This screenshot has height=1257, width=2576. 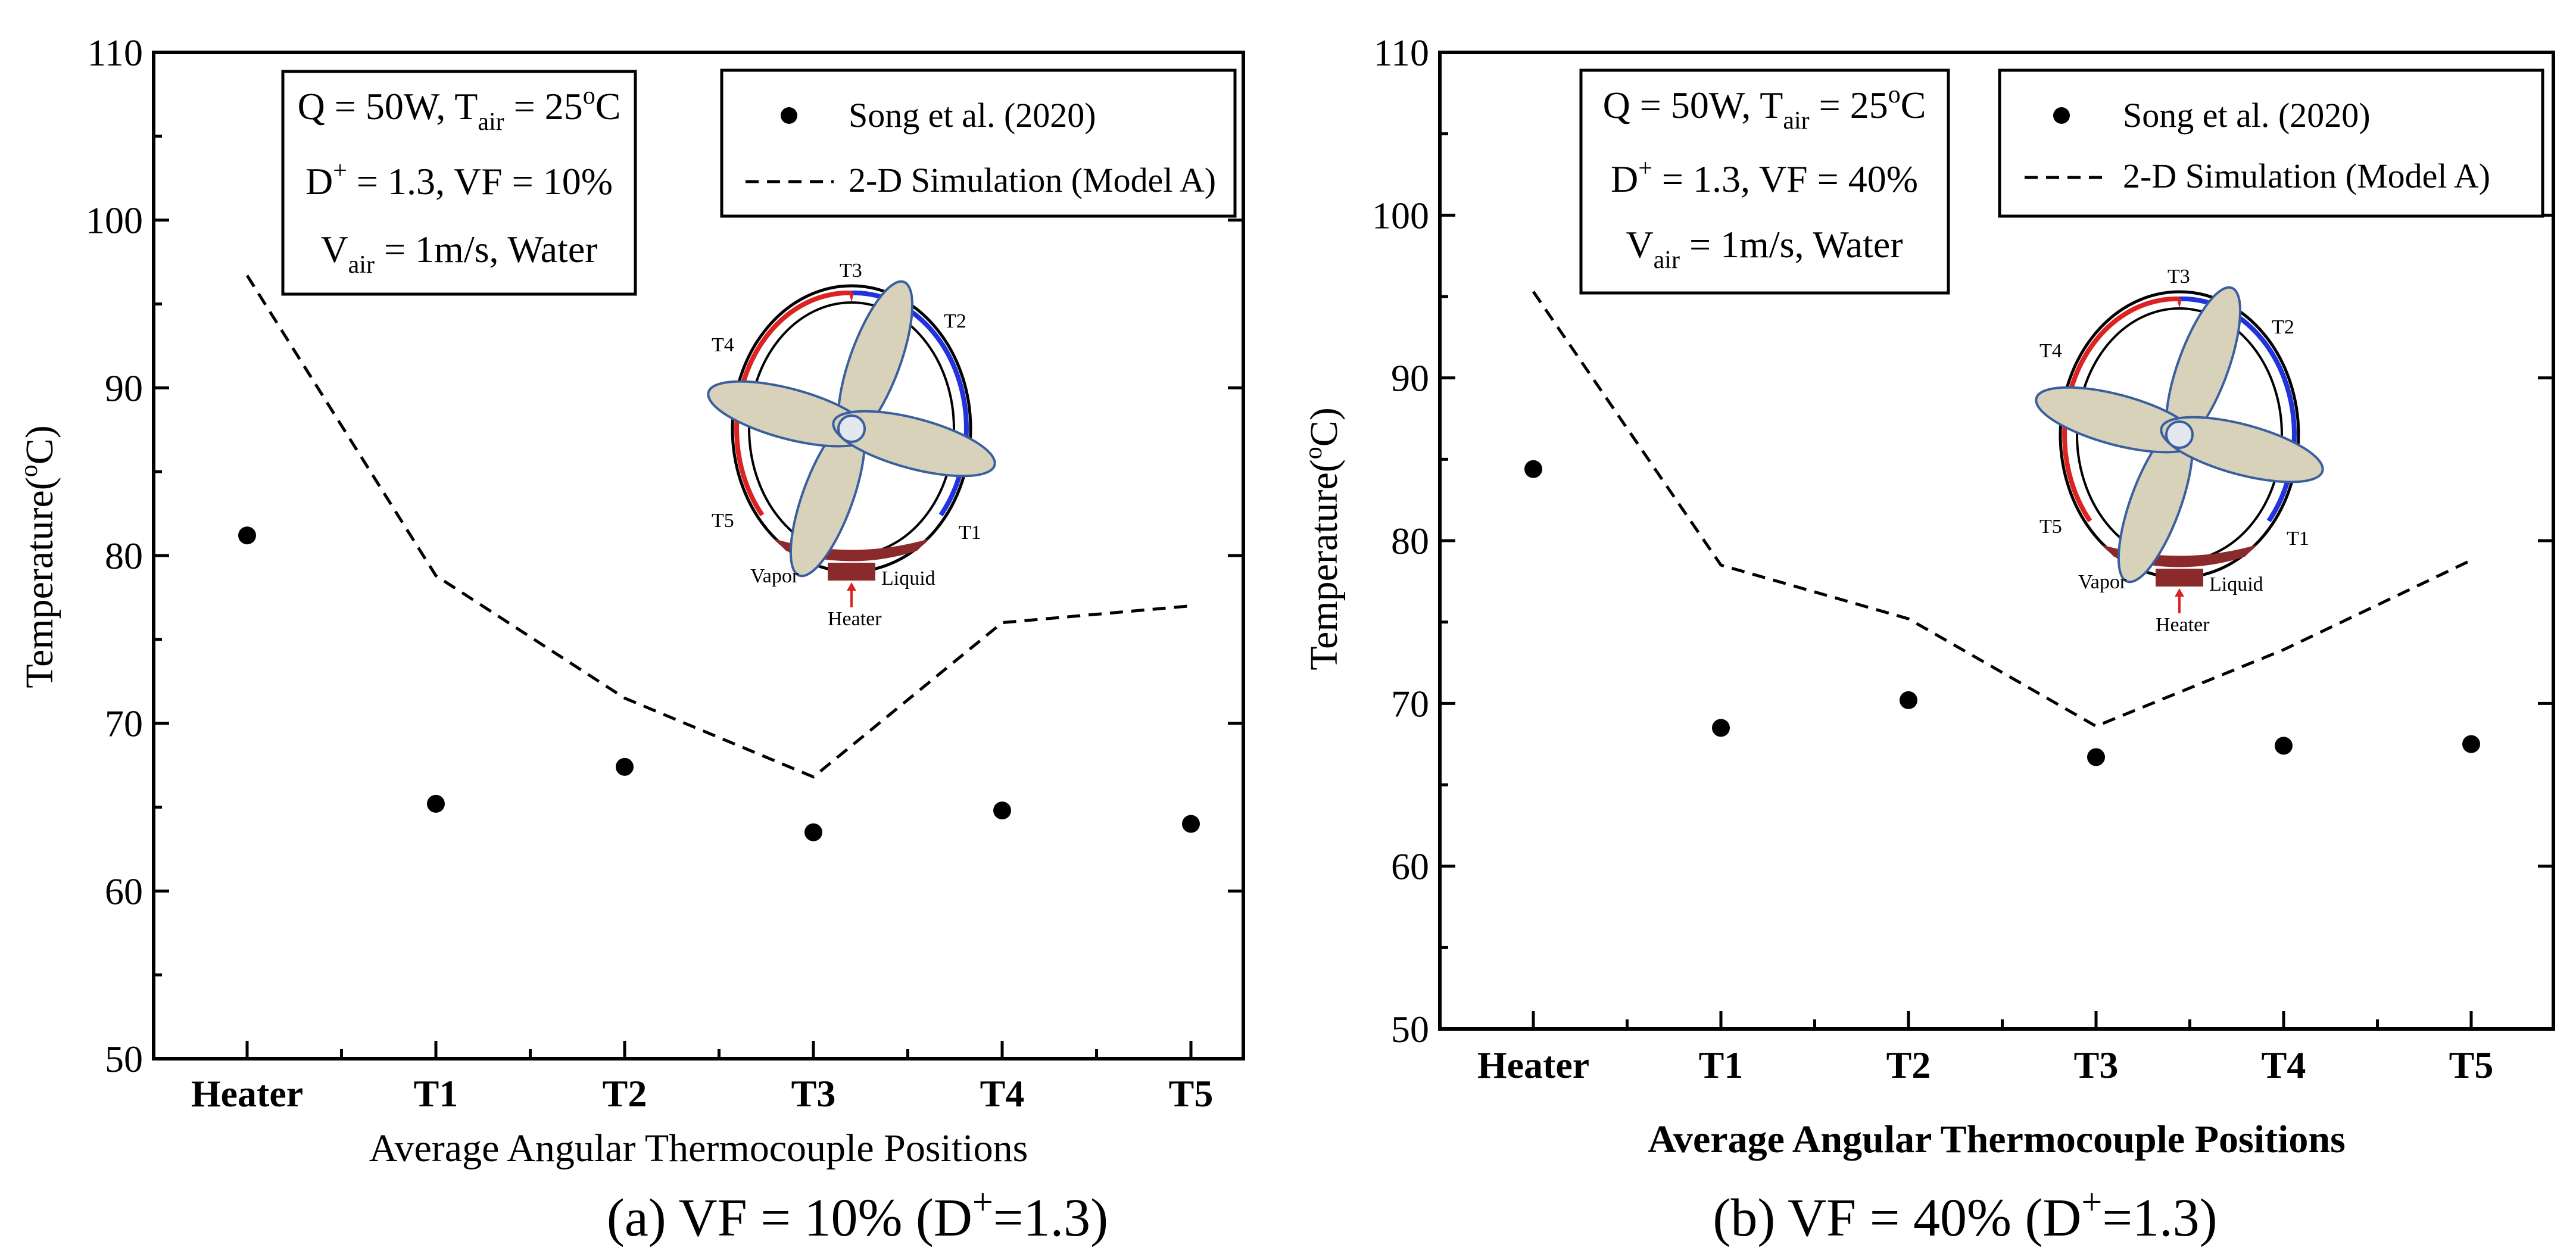 I want to click on x-axis-title-b: Average Angular Thermocouple Positions, so click(x=1997, y=1139).